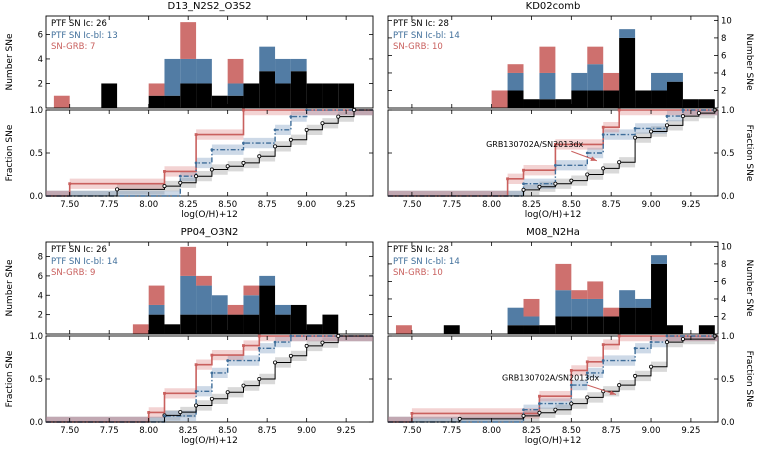 The width and height of the screenshot is (760, 451). Describe the element at coordinates (553, 232) in the screenshot. I see `panel-title: M08_N2Ha` at that location.